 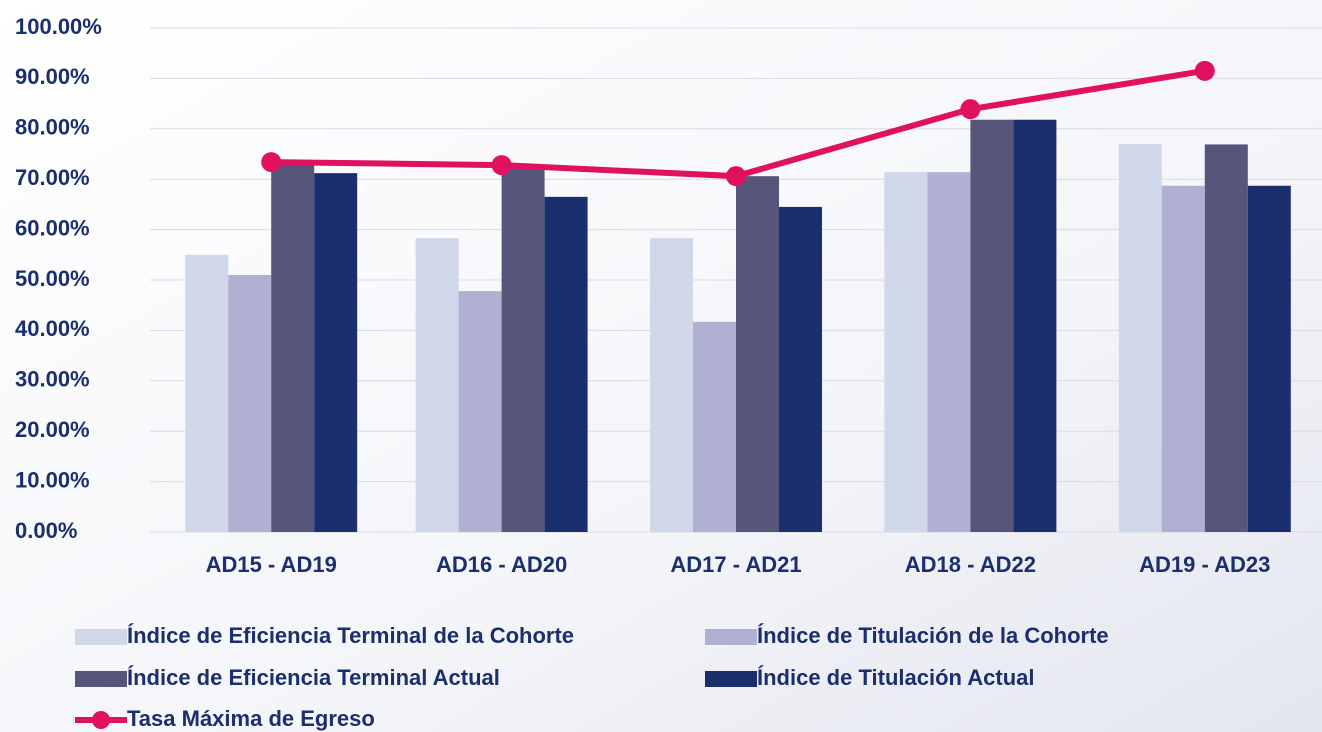 What do you see at coordinates (52, 76) in the screenshot?
I see `y-tick-label: 90.00%` at bounding box center [52, 76].